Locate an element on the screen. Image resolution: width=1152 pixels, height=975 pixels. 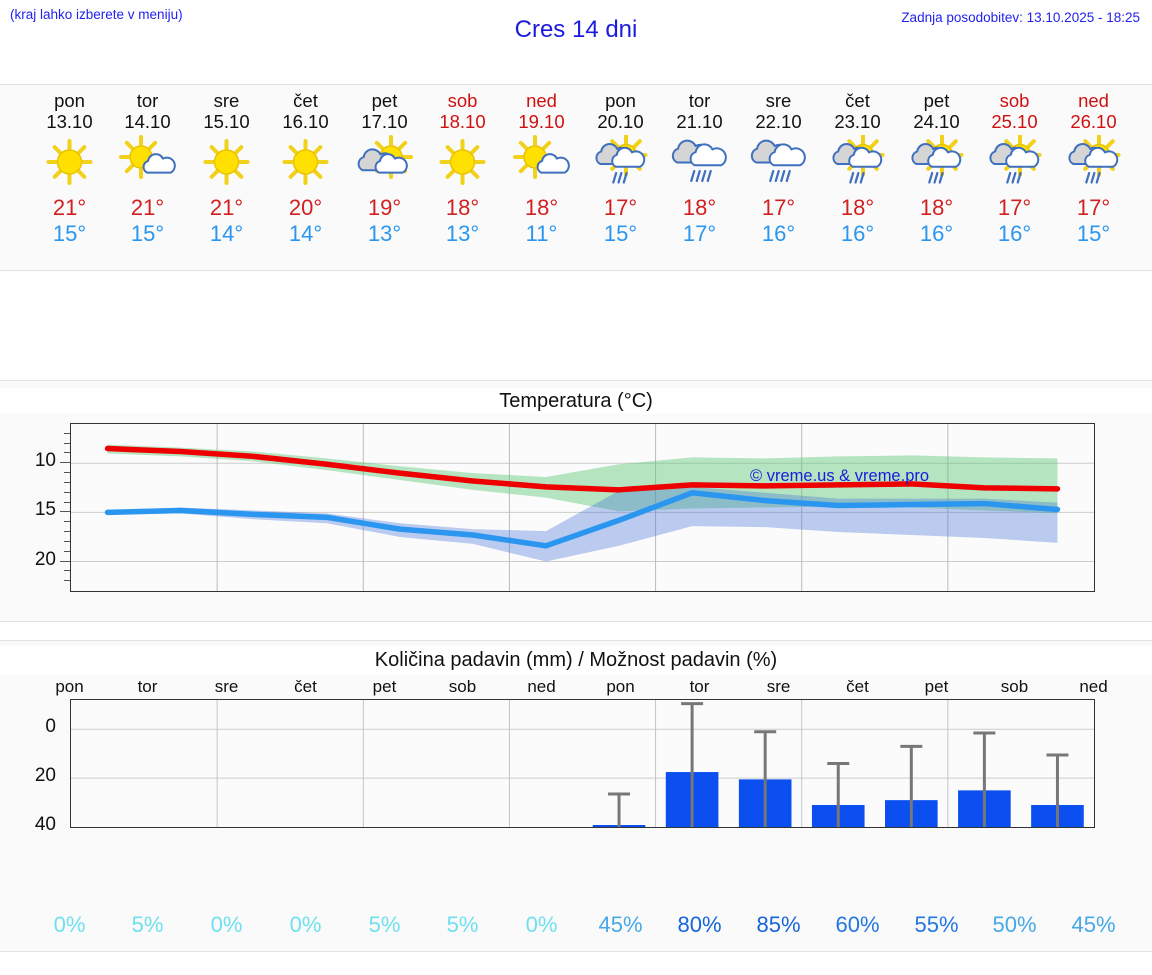
precipitation-probability-10: 60% is located at coordinates (857, 924).